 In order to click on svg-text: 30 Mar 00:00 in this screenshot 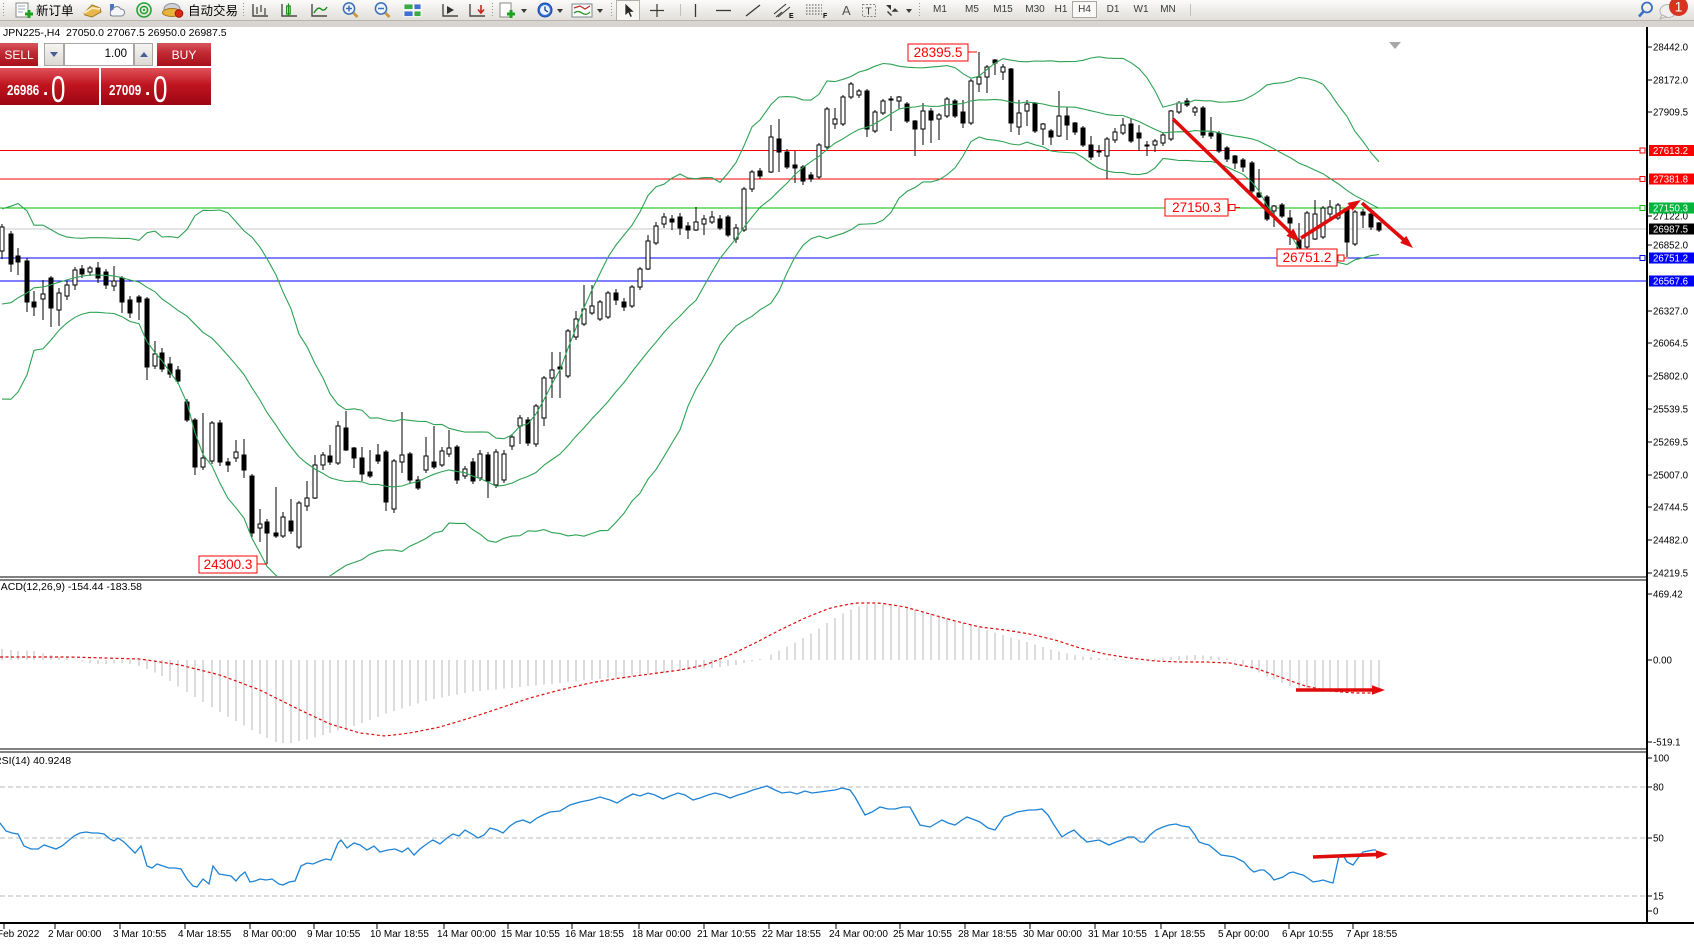, I will do `click(1052, 934)`.